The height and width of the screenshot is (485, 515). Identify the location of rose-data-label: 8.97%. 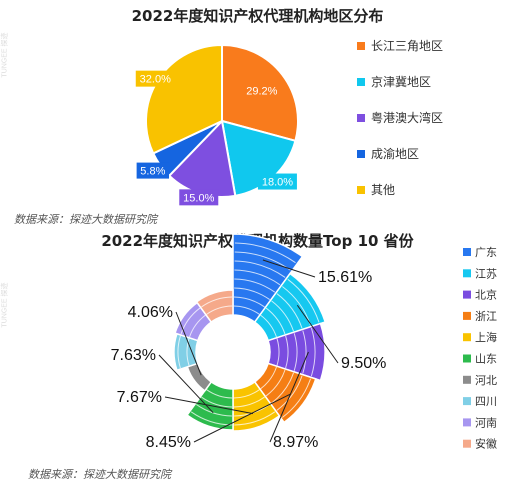
(295, 442).